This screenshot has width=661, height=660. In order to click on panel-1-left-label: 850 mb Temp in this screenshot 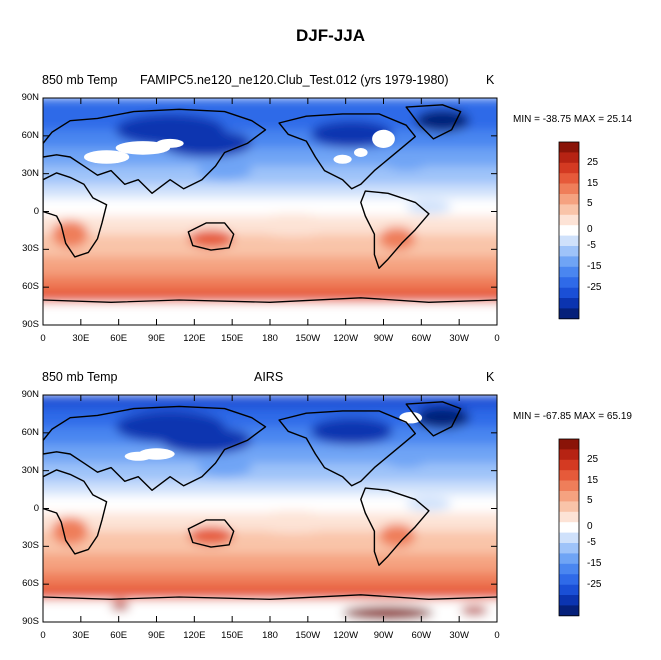, I will do `click(80, 80)`.